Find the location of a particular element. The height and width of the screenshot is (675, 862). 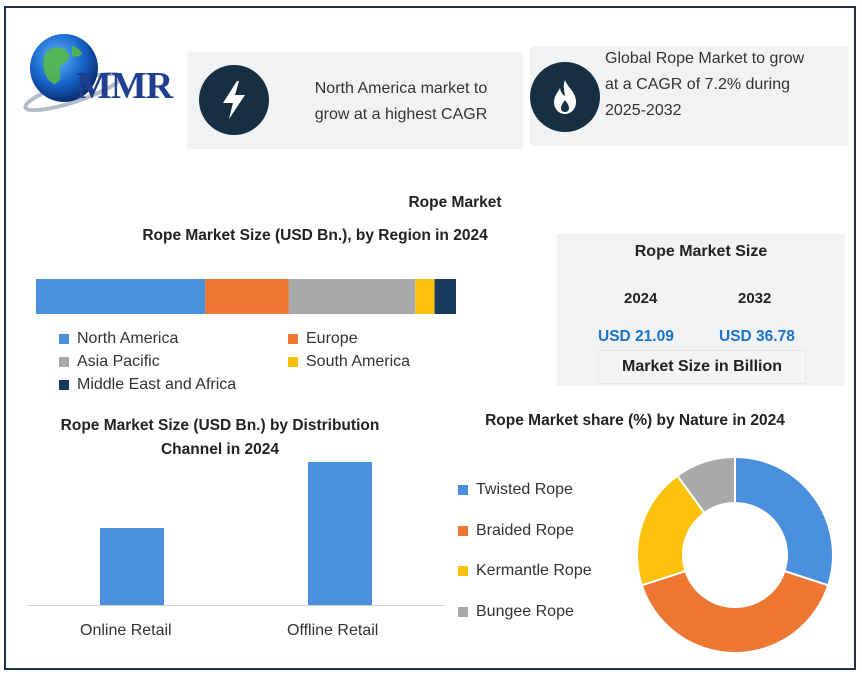

flame-icon is located at coordinates (565, 97).